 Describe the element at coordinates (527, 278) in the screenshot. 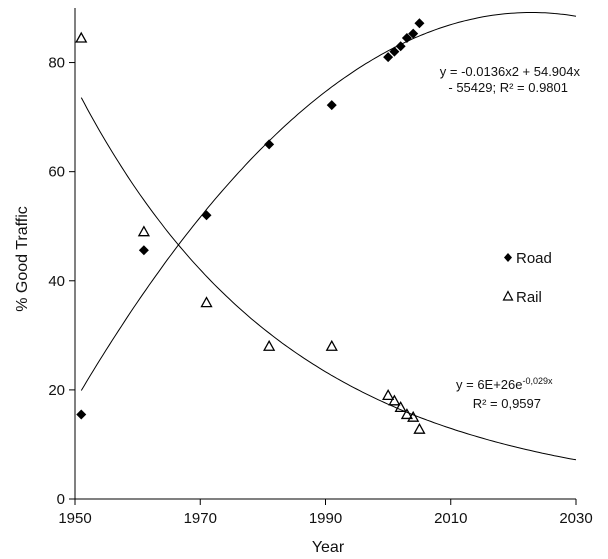

I see `legend: Road Rail` at that location.